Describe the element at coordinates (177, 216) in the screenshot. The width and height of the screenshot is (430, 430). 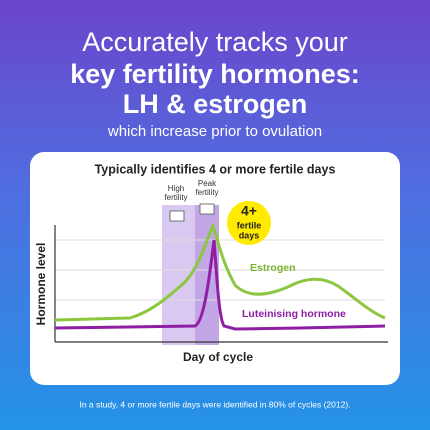
I see `high-icon` at that location.